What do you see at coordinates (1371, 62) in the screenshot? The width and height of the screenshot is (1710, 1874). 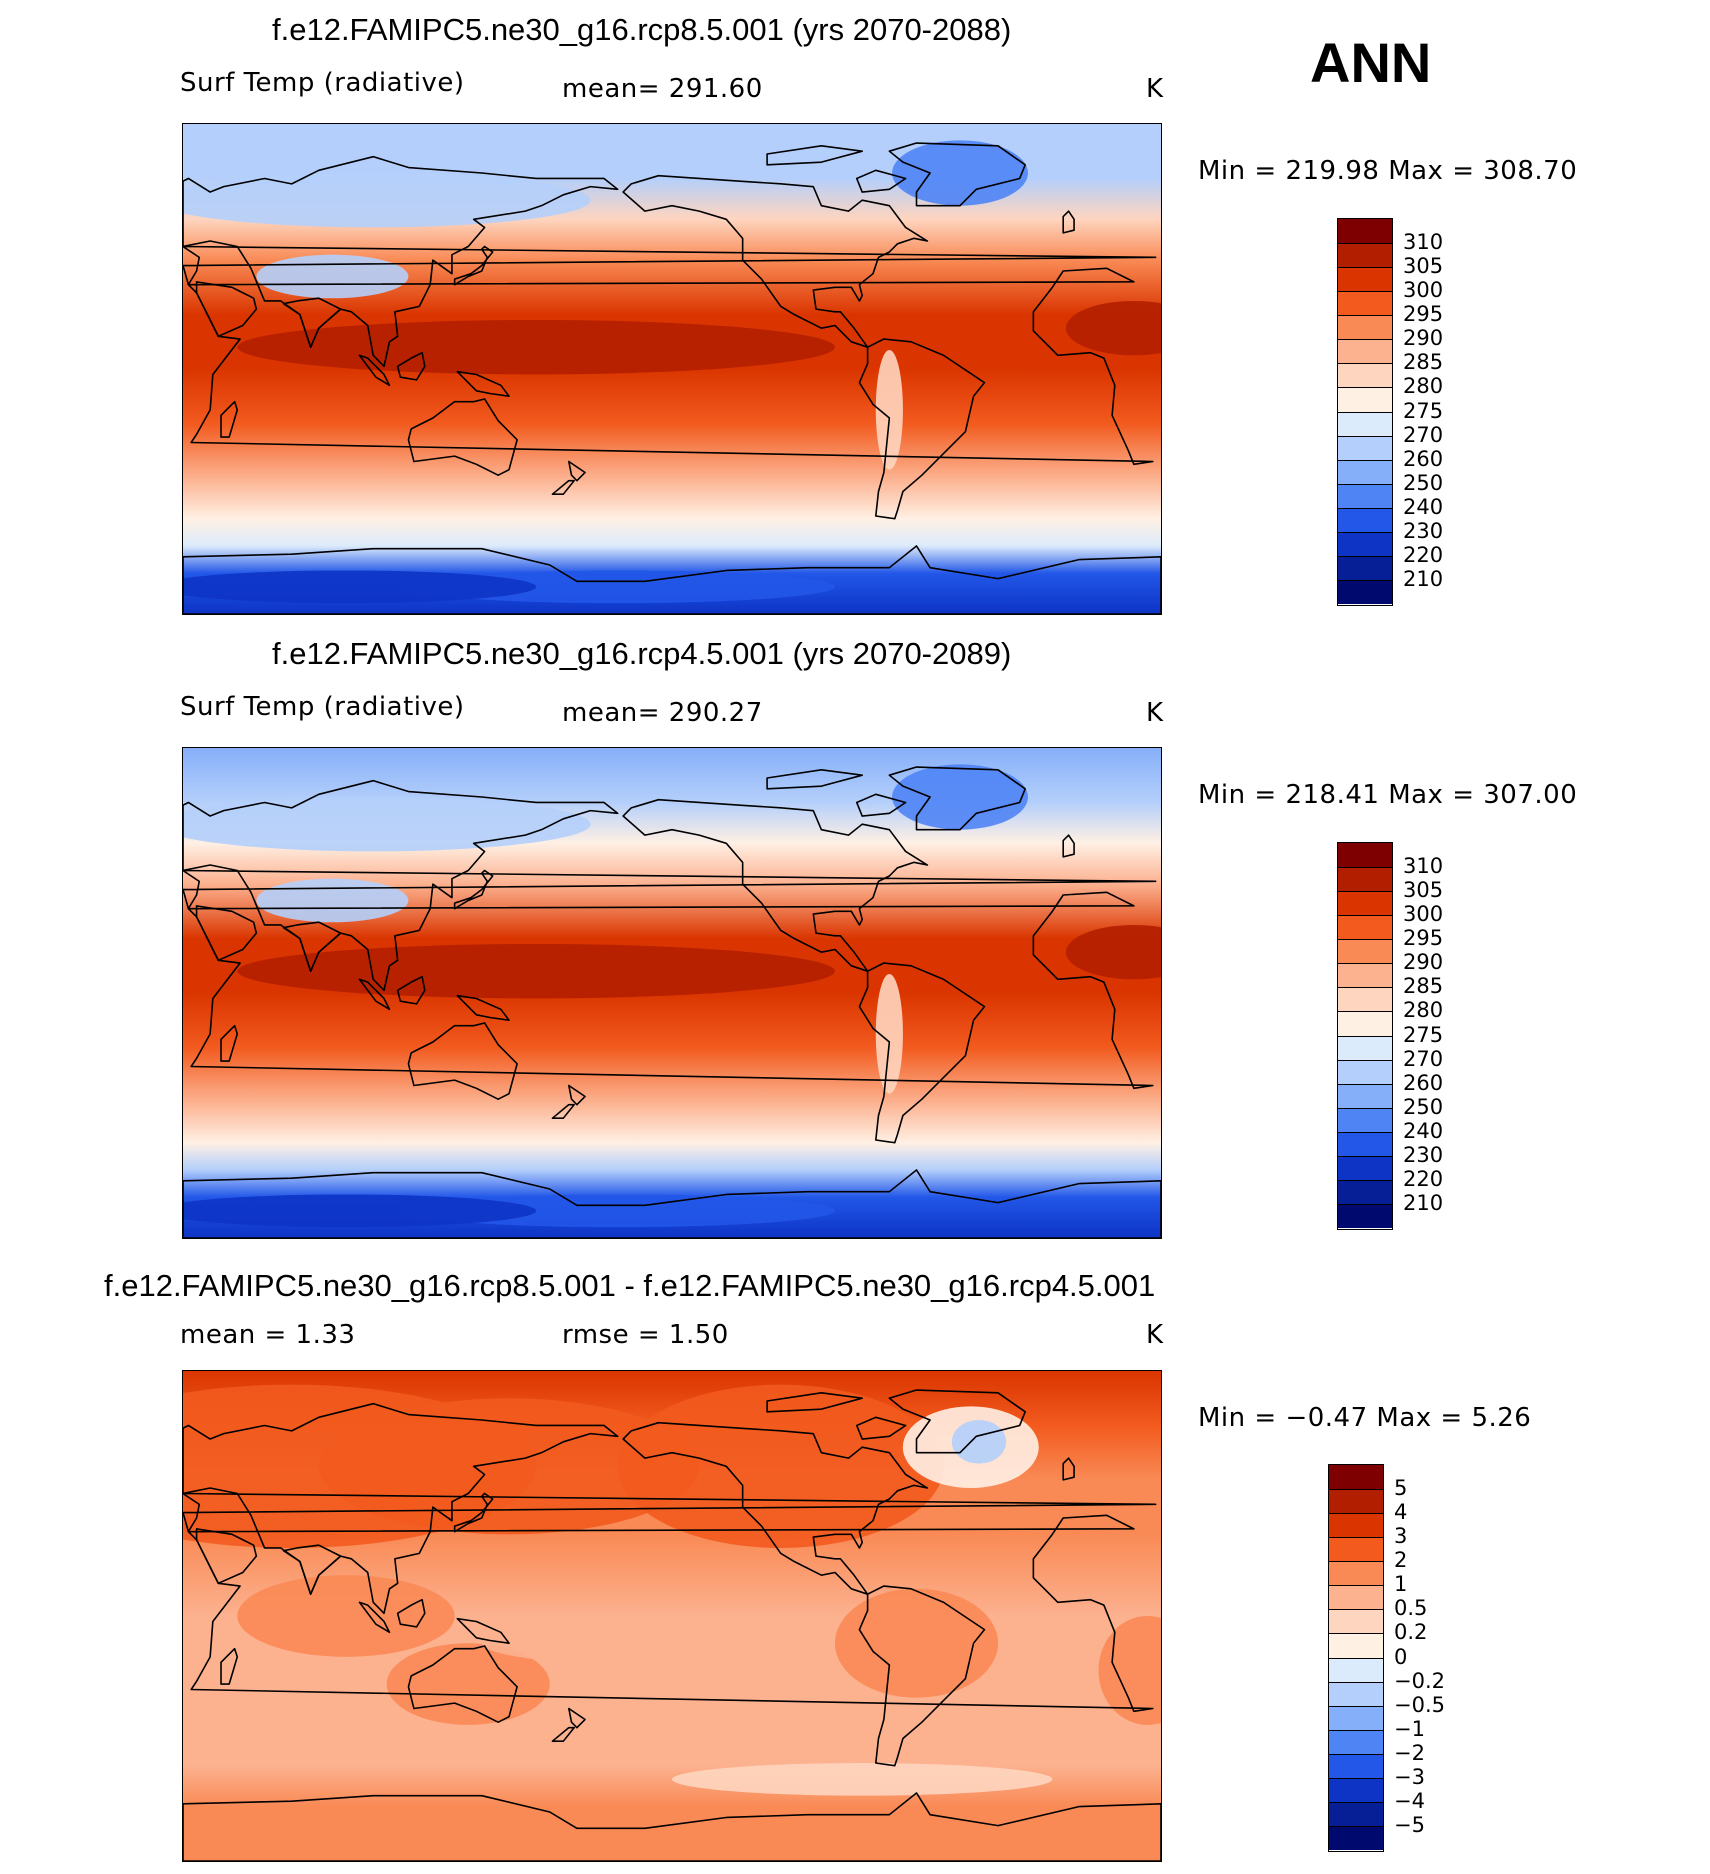 I see `season-label: ANN` at bounding box center [1371, 62].